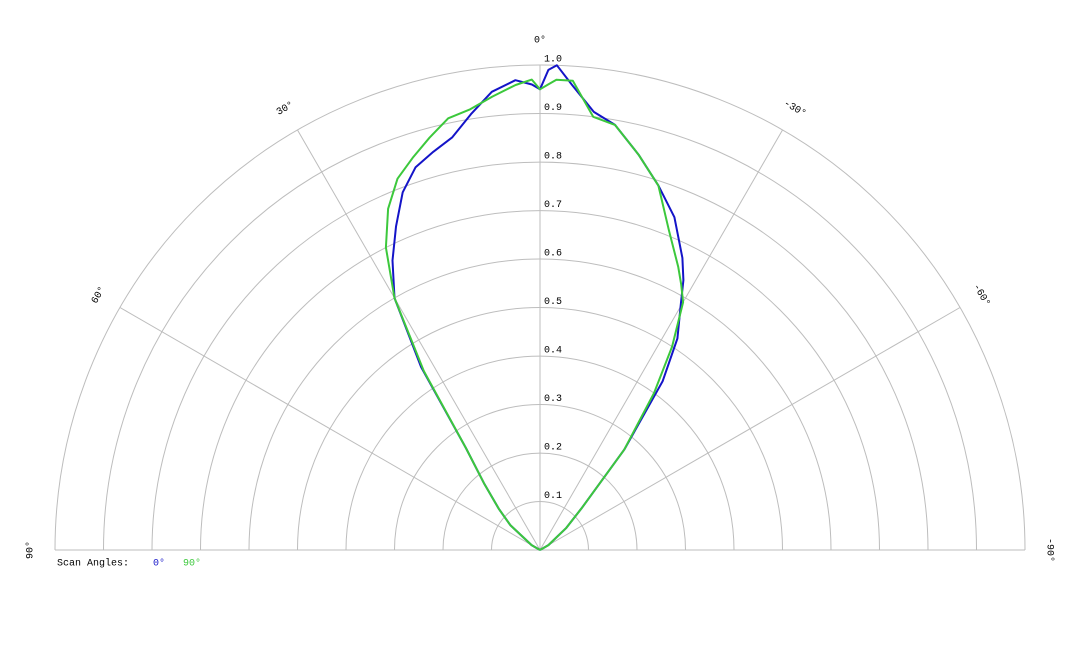 The height and width of the screenshot is (653, 1080). What do you see at coordinates (159, 564) in the screenshot?
I see `legend-entry: 0°` at bounding box center [159, 564].